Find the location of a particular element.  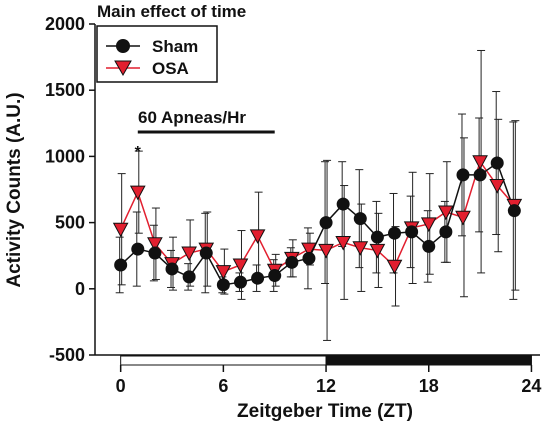

significance-star: * is located at coordinates (138, 152).